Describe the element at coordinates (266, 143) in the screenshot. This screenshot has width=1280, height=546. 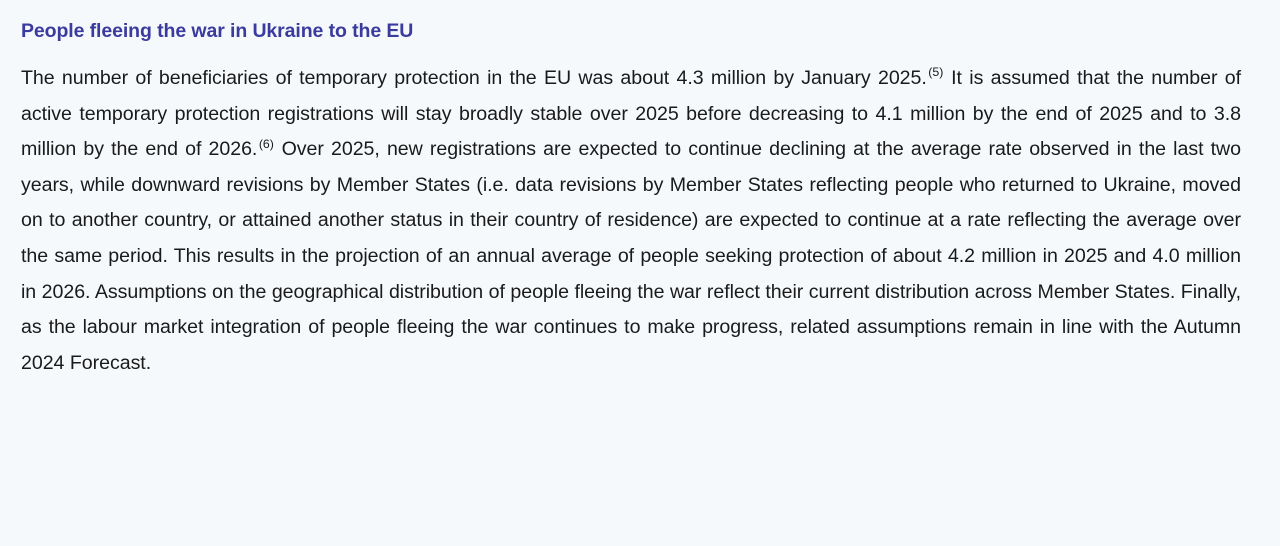
I see `footnote-reference: (6)` at that location.